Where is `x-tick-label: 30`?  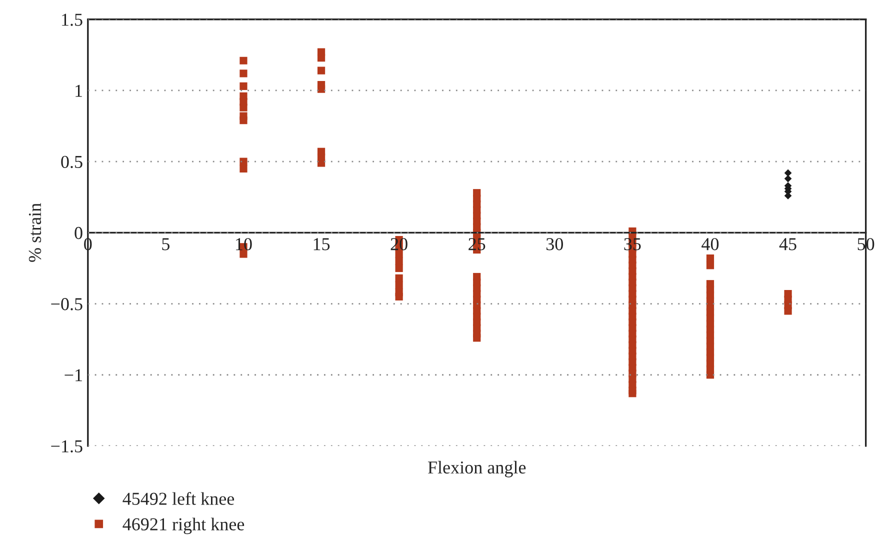
x-tick-label: 30 is located at coordinates (554, 244).